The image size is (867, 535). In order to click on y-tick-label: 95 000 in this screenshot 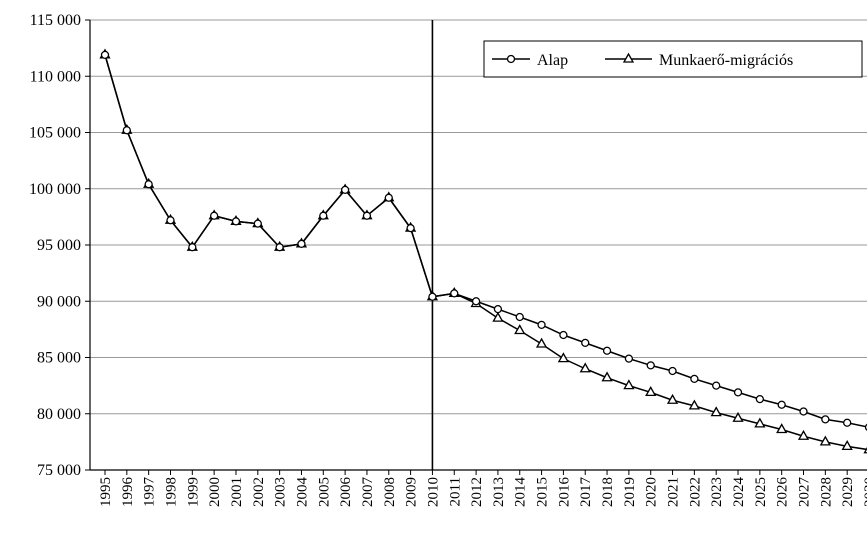, I will do `click(59, 245)`.